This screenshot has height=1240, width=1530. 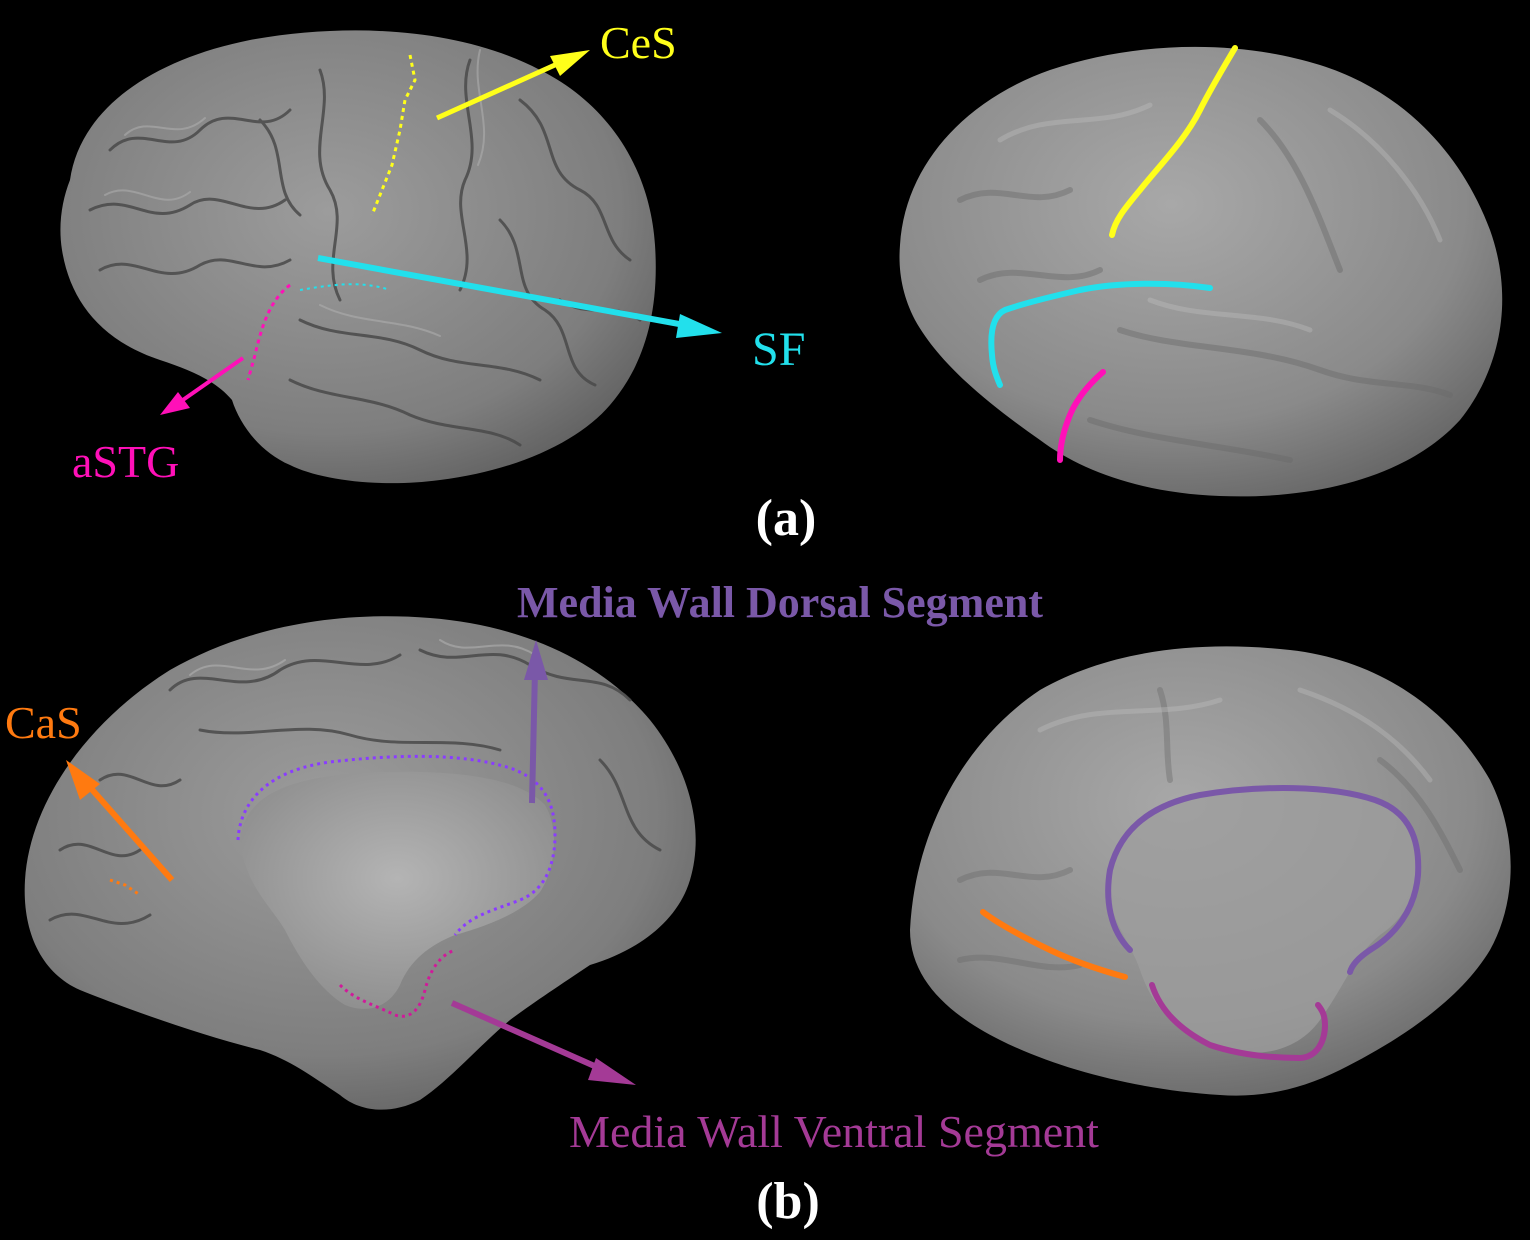 I want to click on dorsal-label: Media Wall Dorsal Segment, so click(x=780, y=602).